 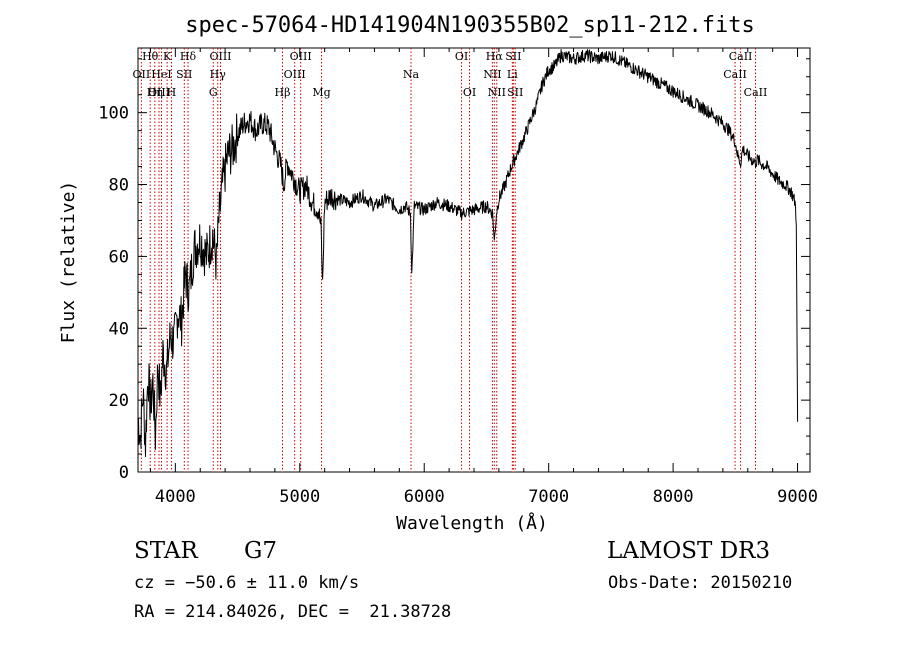 What do you see at coordinates (119, 257) in the screenshot?
I see `y-tick-label: 60` at bounding box center [119, 257].